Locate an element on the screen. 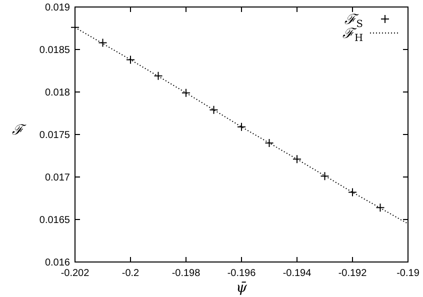 This screenshot has height=297, width=423. x-tick-label: -0.194 is located at coordinates (297, 273).